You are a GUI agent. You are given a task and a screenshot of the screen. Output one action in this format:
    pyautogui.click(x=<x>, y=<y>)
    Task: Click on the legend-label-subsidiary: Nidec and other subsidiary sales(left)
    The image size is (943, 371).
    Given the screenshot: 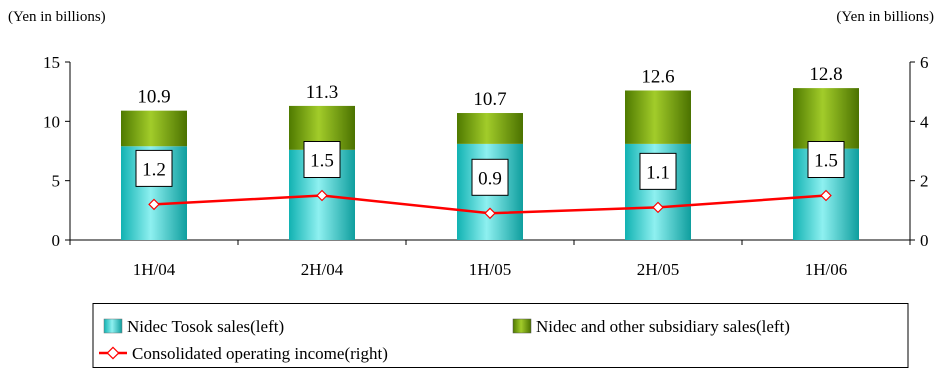 What is the action you would take?
    pyautogui.click(x=663, y=326)
    